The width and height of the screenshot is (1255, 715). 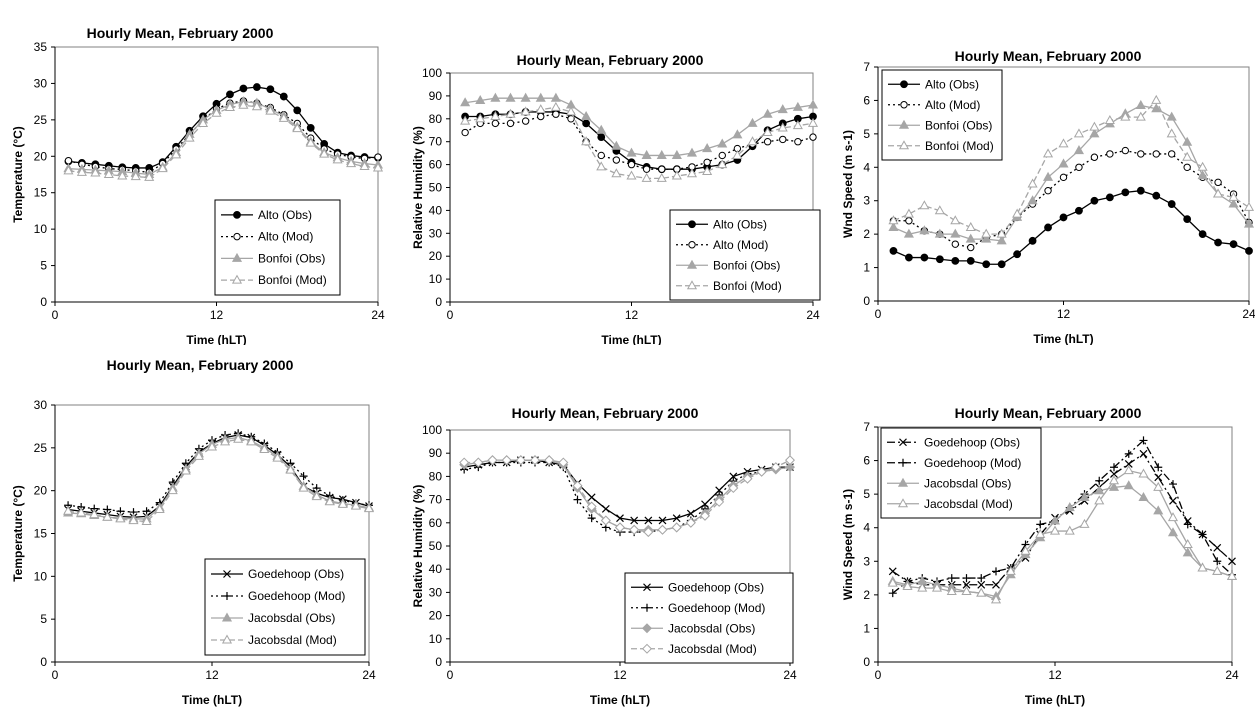 What do you see at coordinates (291, 258) in the screenshot?
I see `legend-label: Bonfoi (Obs)` at bounding box center [291, 258].